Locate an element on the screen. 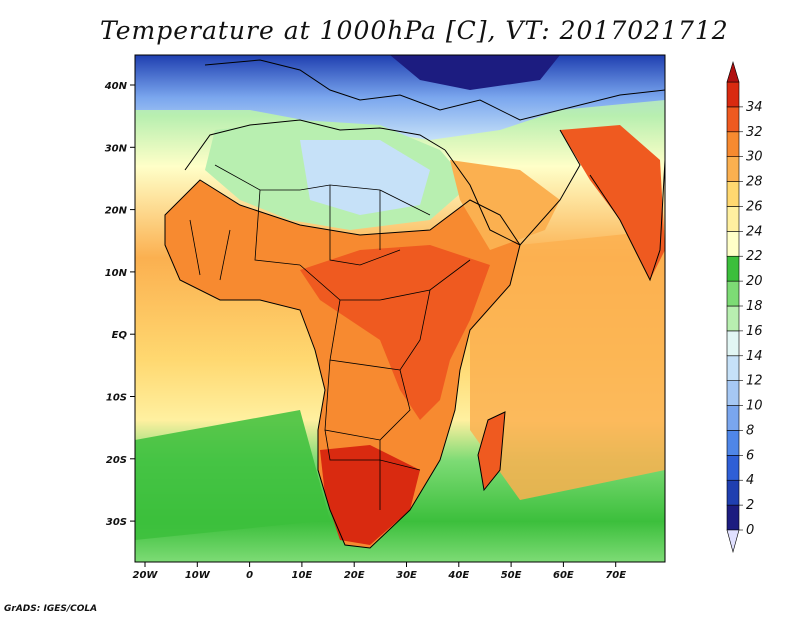 This screenshot has width=800, height=618. india-hot is located at coordinates (612, 202).